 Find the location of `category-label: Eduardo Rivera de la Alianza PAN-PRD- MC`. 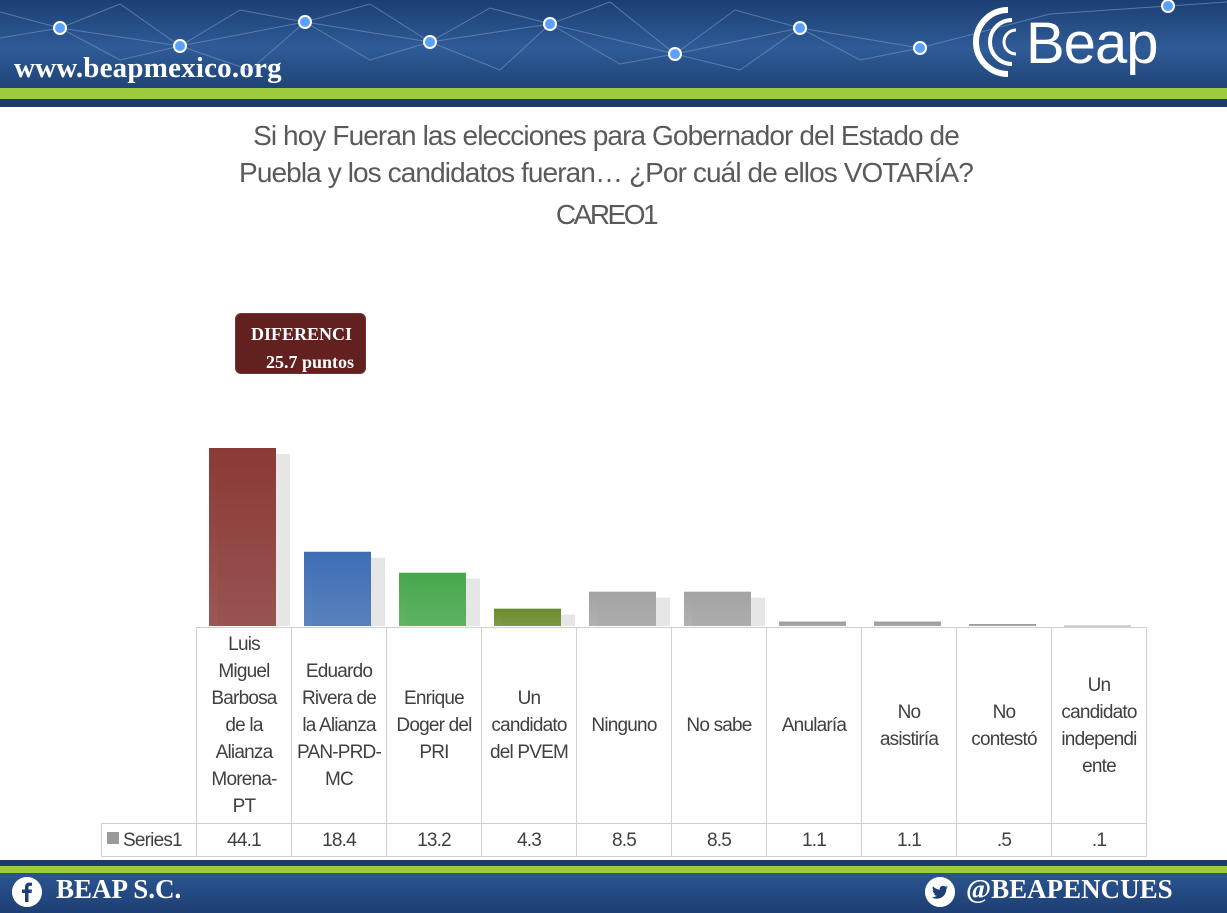

category-label: Eduardo Rivera de la Alianza PAN-PRD- MC is located at coordinates (339, 725).